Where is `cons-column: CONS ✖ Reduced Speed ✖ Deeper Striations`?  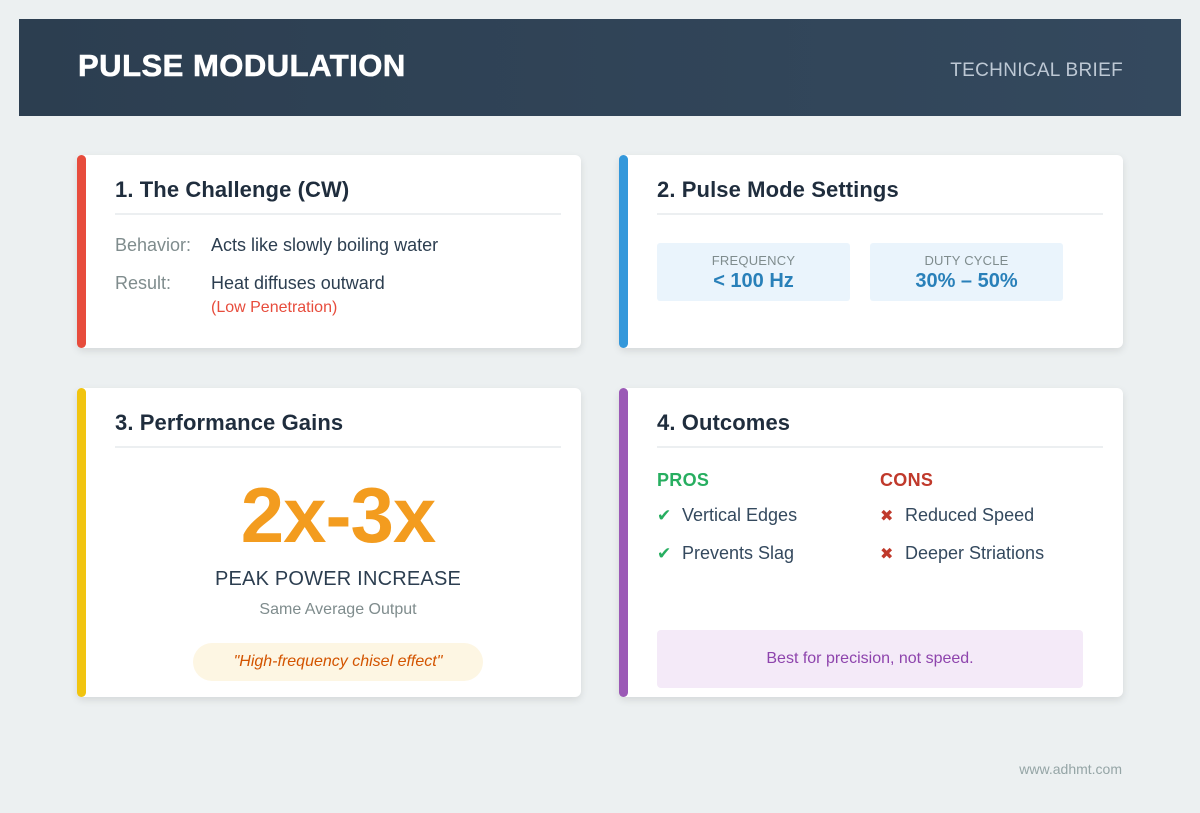
cons-column: CONS ✖ Reduced Speed ✖ Deeper Striations is located at coordinates (991, 517).